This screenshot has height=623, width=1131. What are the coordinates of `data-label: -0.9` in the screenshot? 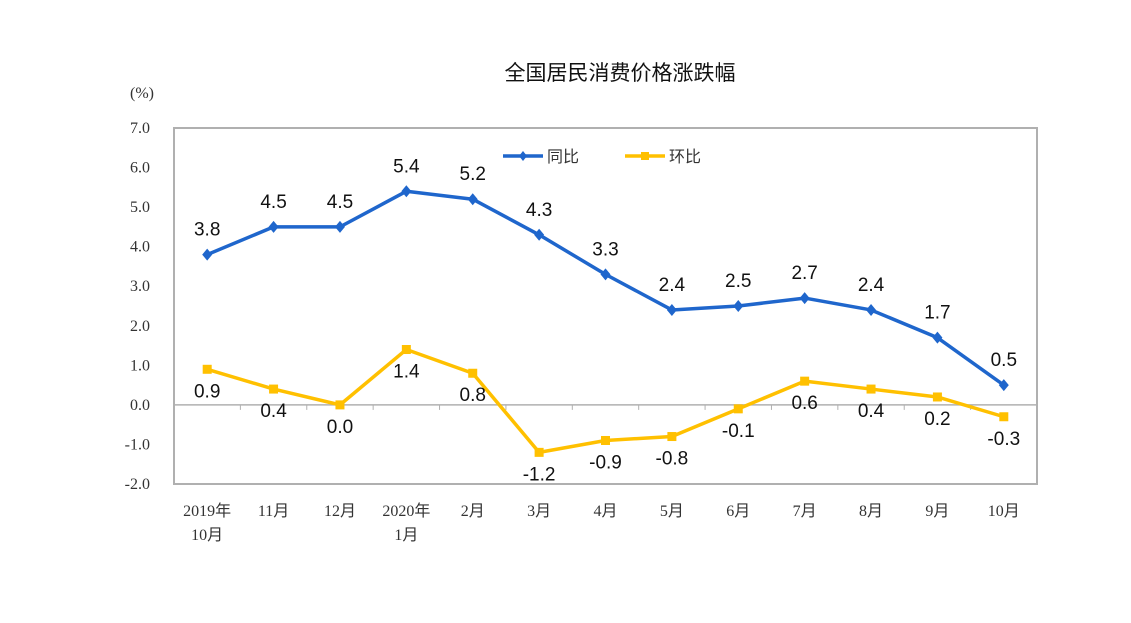 It's located at (605, 462).